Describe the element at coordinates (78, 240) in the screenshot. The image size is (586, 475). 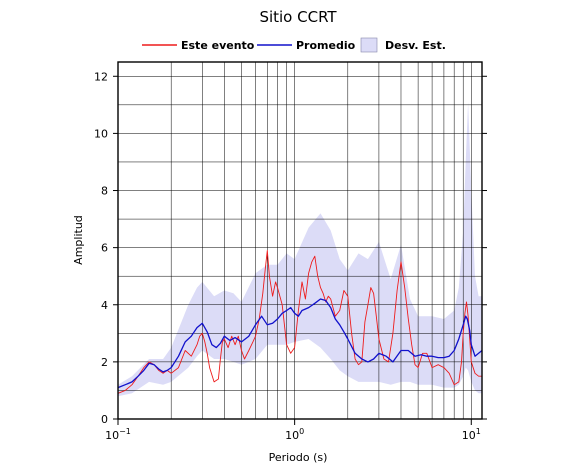
I see `y-axis-label: Amplitud` at that location.